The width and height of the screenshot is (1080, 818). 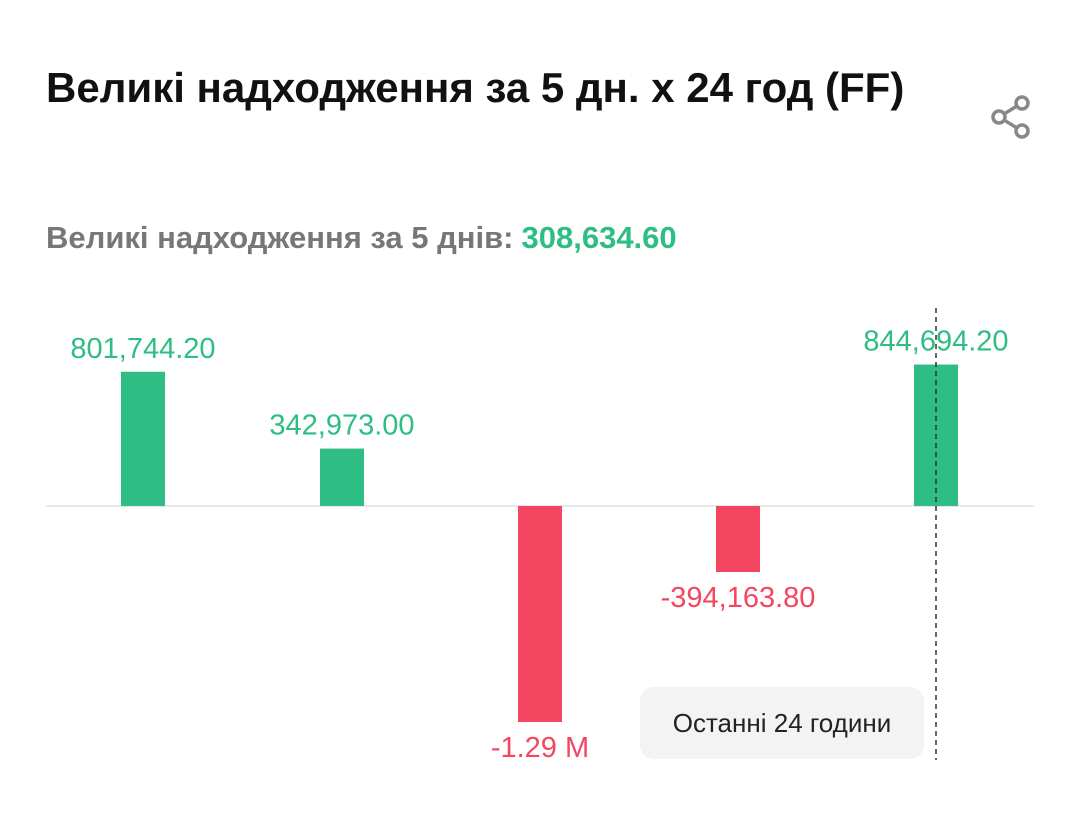 What do you see at coordinates (280, 237) in the screenshot?
I see `summary-label: Великі надходження за 5 днів:` at bounding box center [280, 237].